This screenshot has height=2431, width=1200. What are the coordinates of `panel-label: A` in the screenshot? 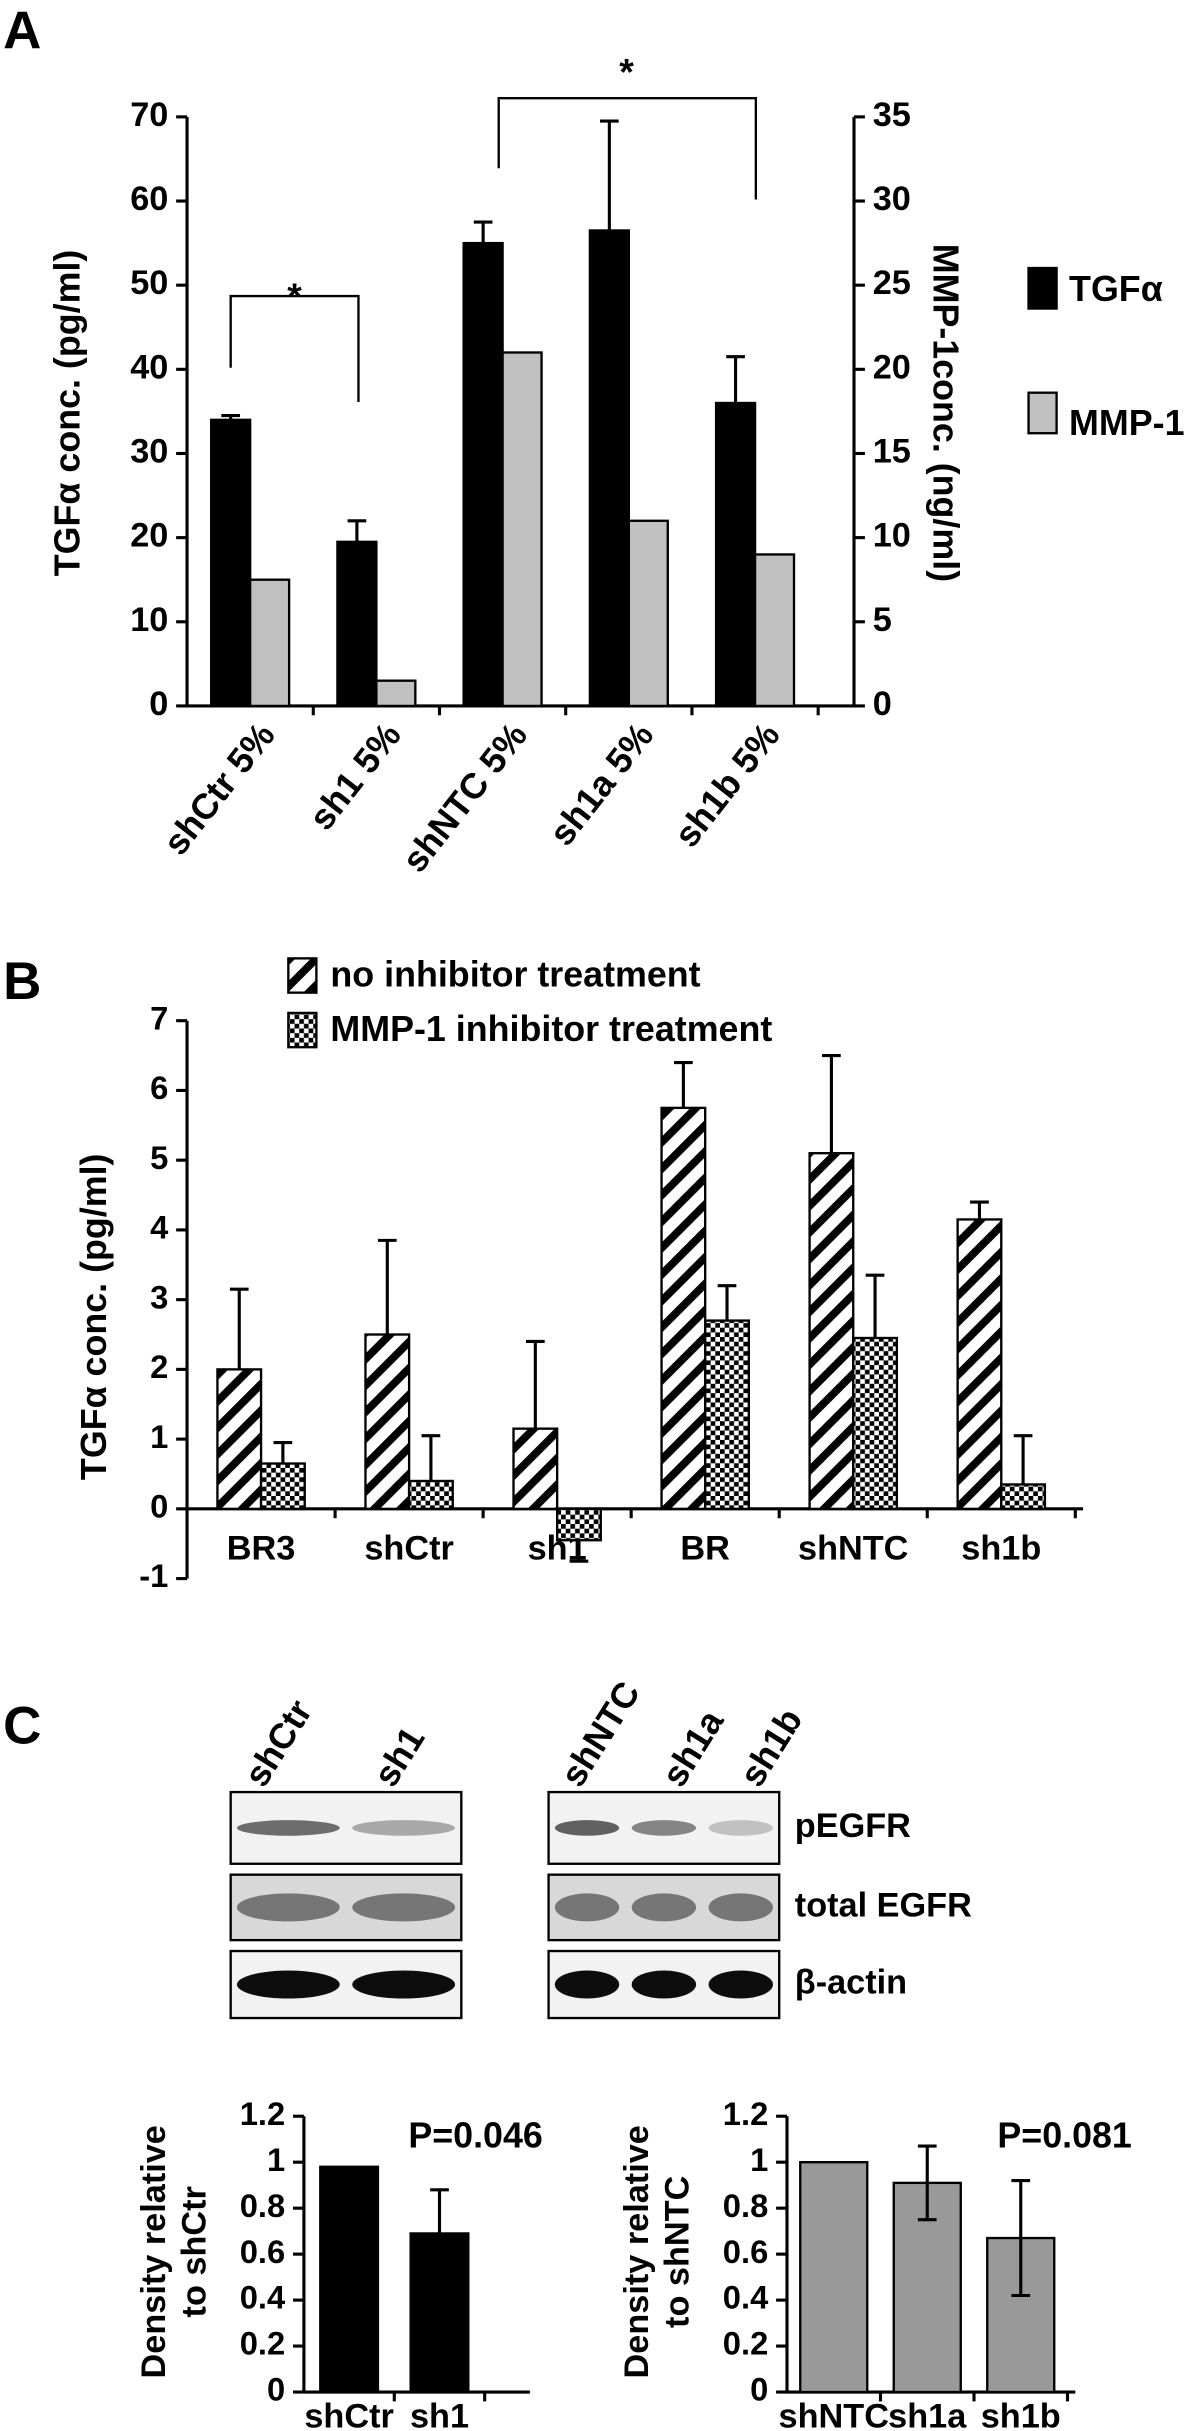 It's located at (22, 30).